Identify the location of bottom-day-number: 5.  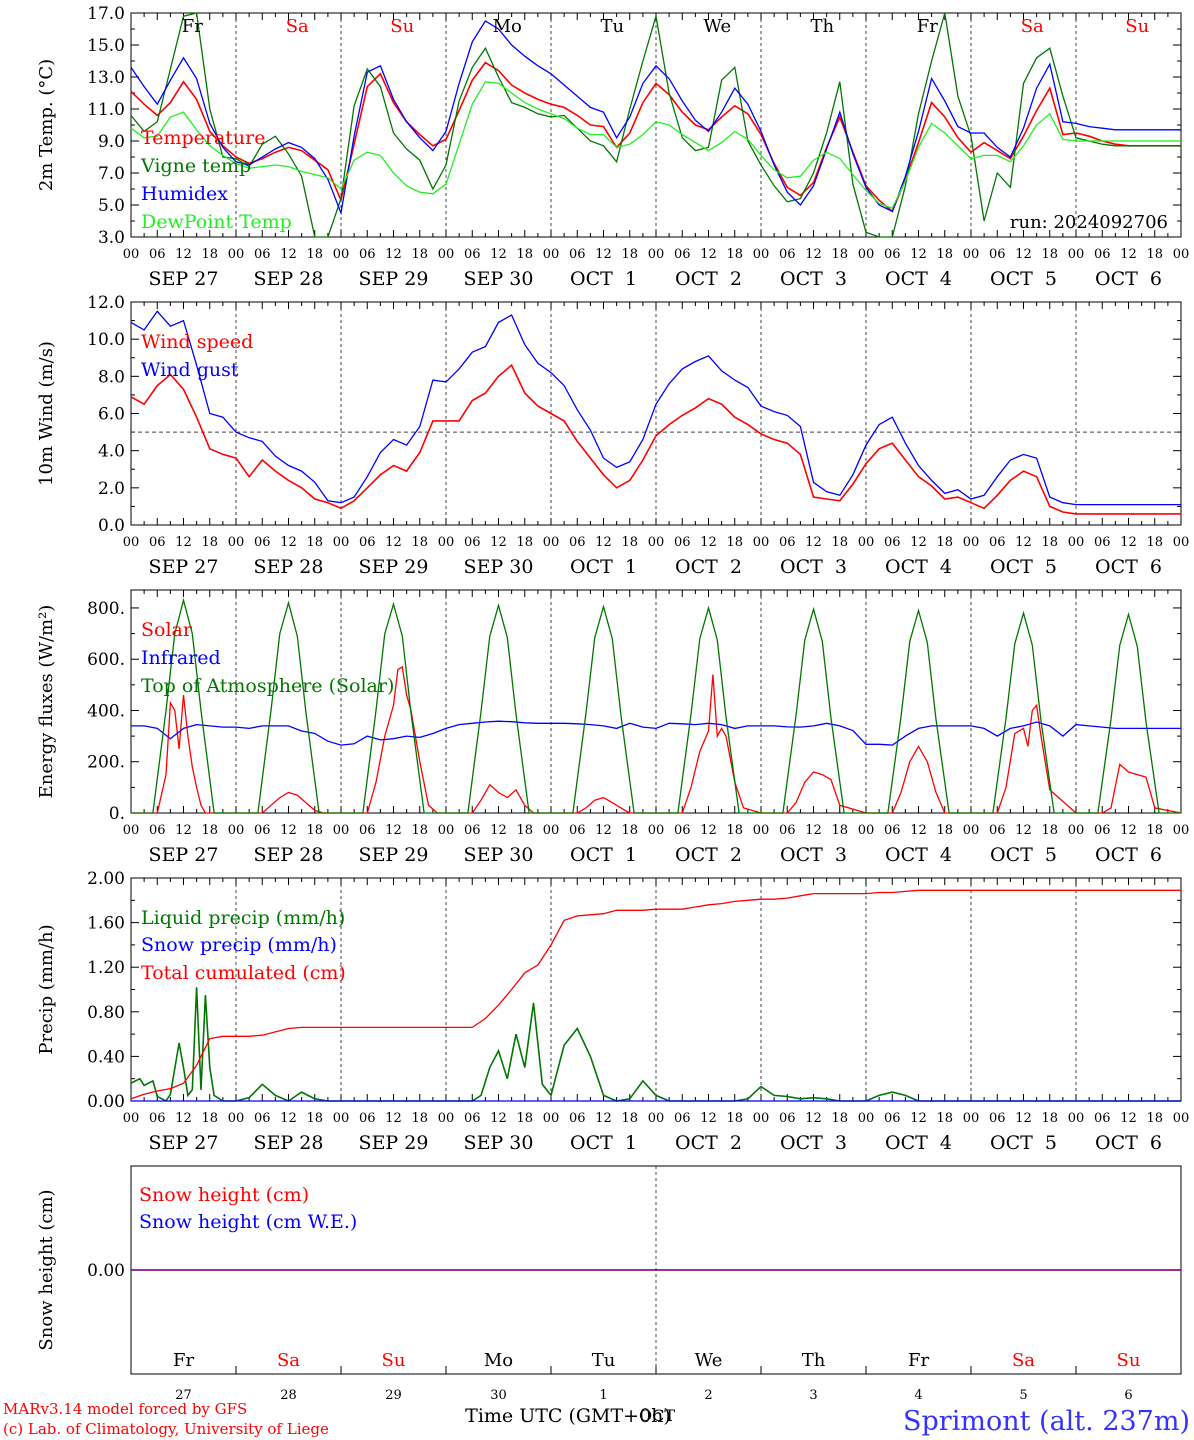
(1023, 1395).